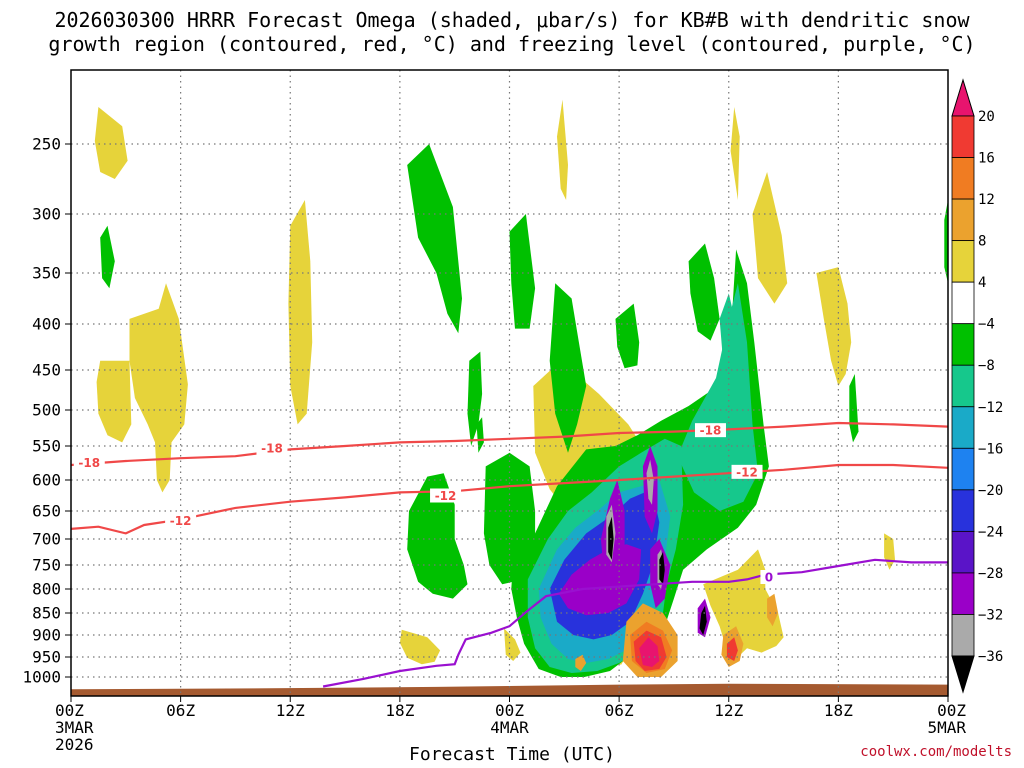  What do you see at coordinates (982, 283) in the screenshot?
I see `colorbar-label: 4` at bounding box center [982, 283].